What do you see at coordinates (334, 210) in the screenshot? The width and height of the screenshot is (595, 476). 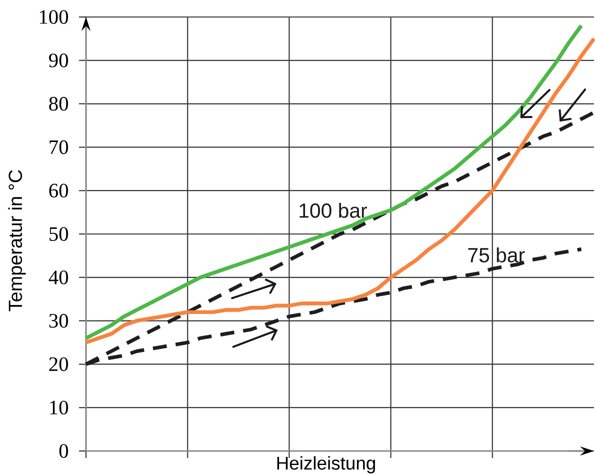 I see `series-label: 100 bar` at bounding box center [334, 210].